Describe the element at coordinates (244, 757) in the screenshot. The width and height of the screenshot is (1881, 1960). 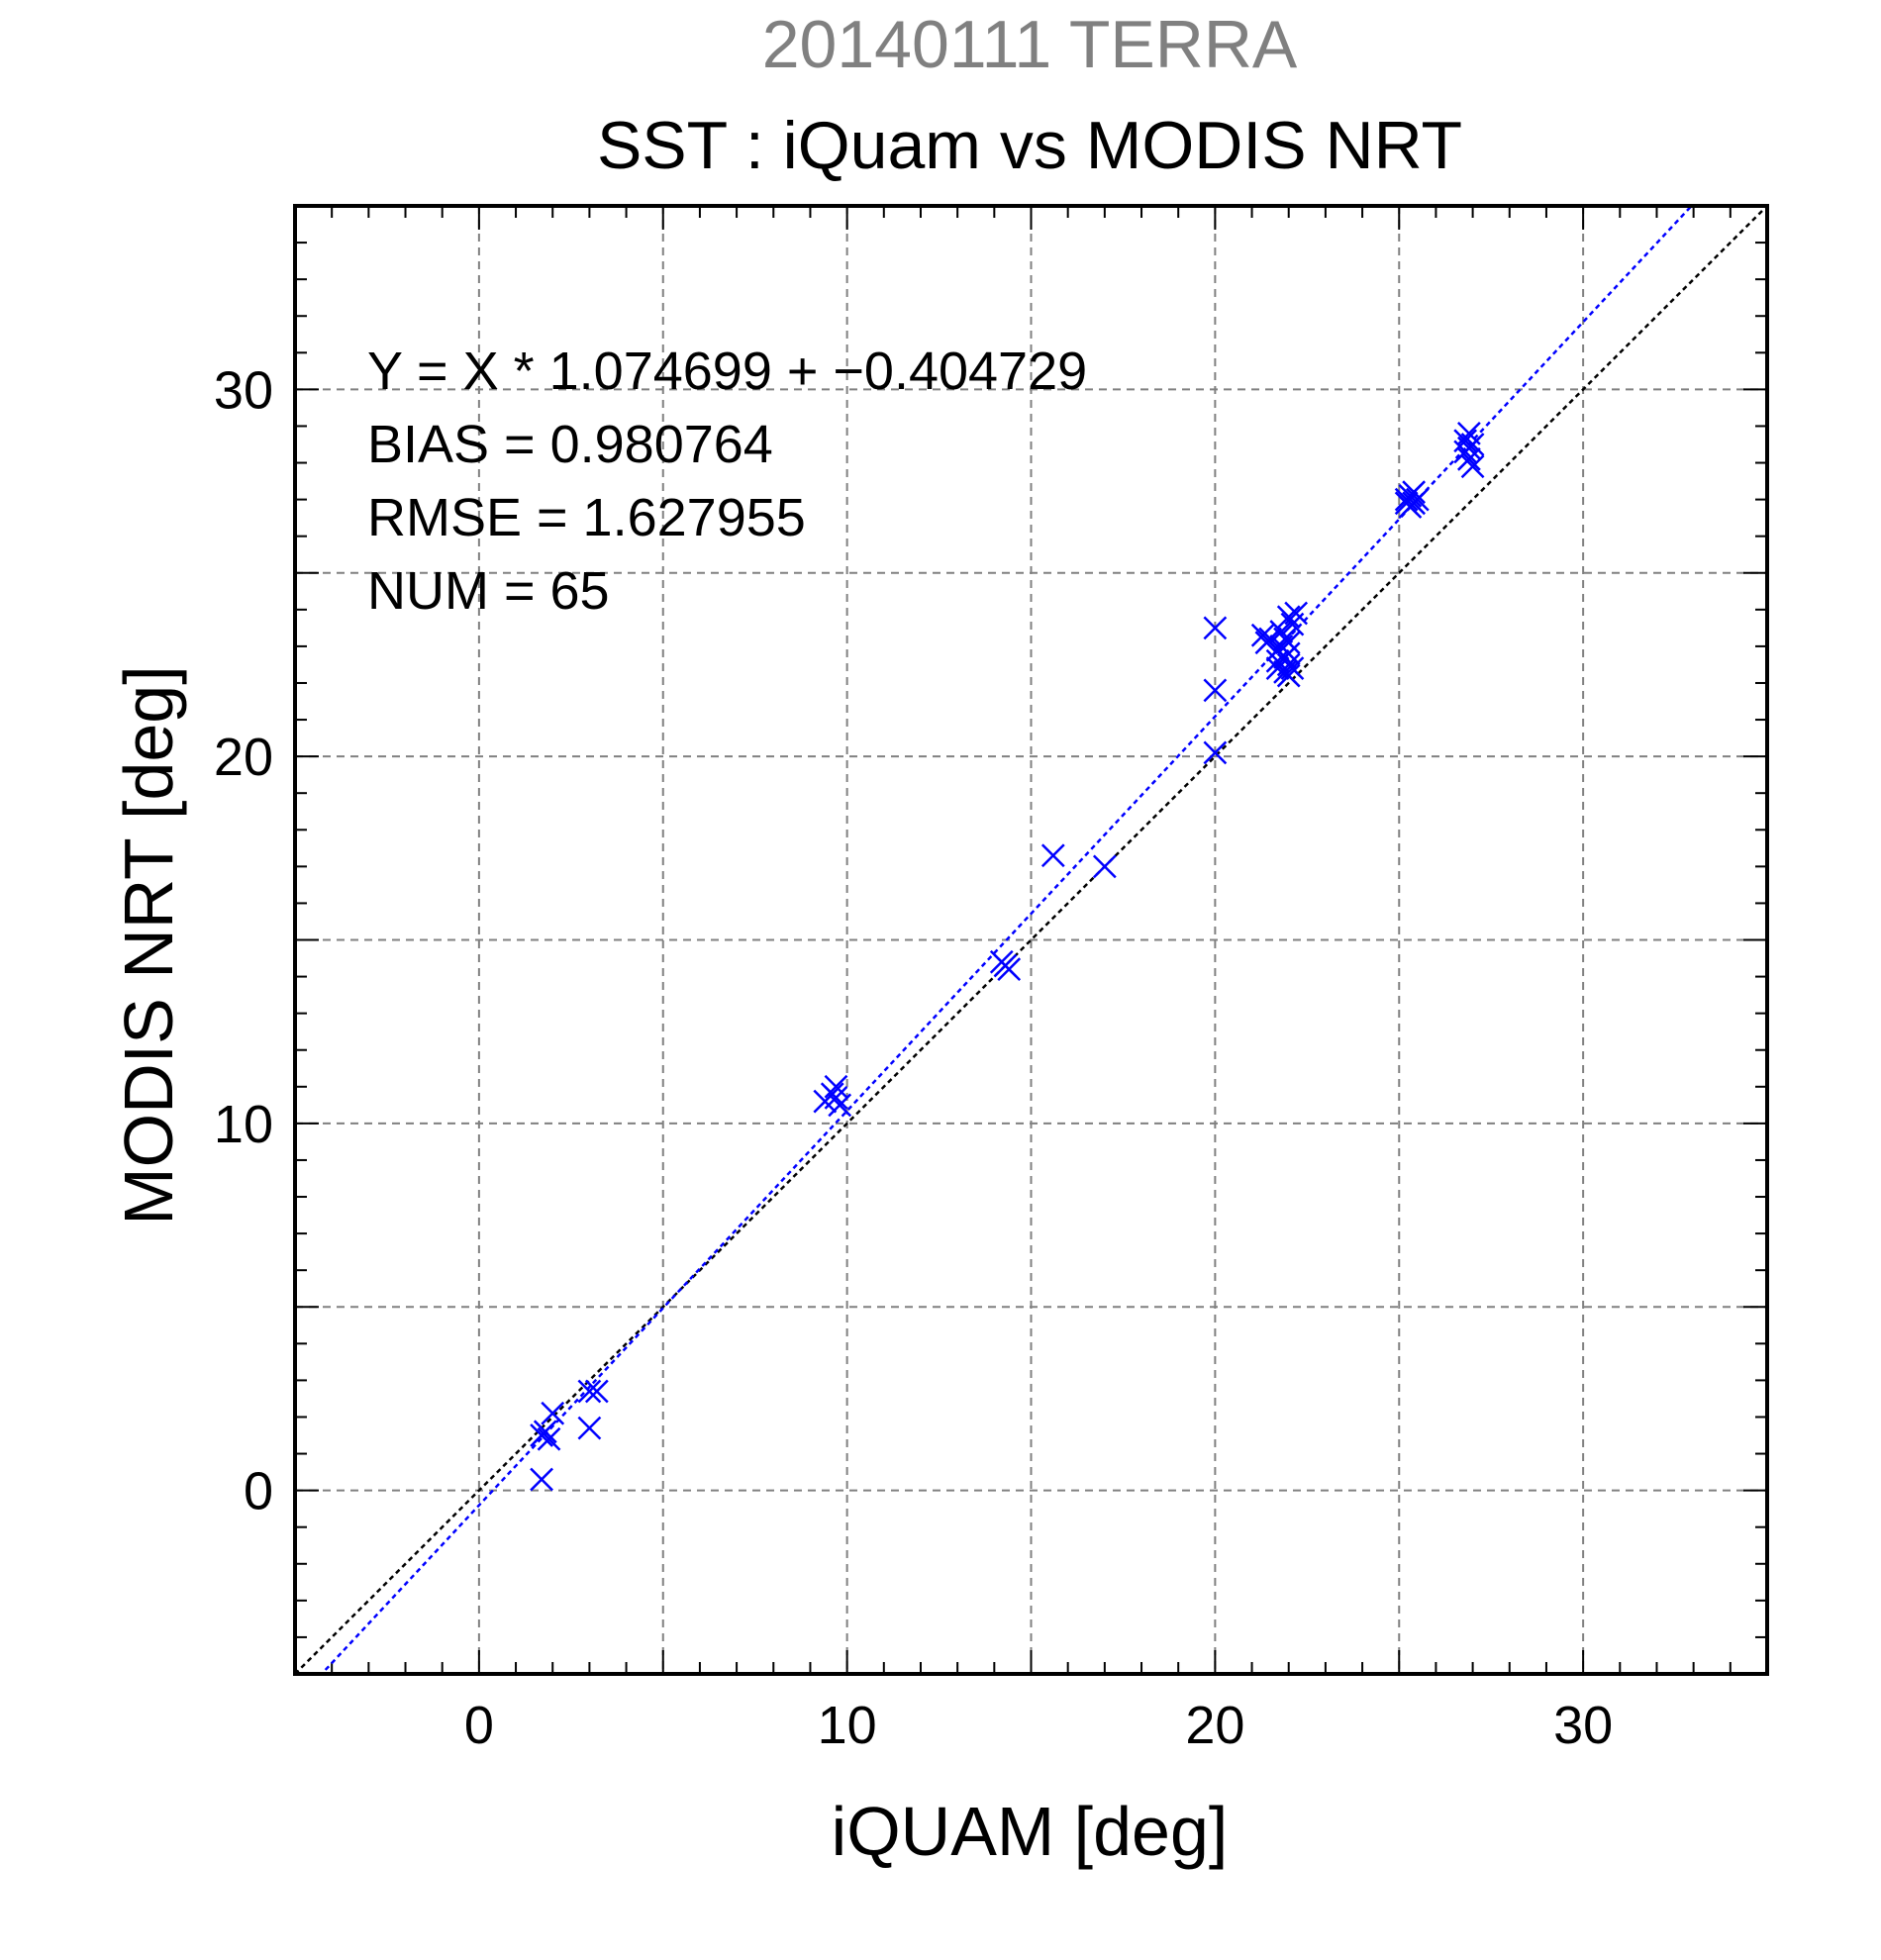
I see `y-tick-label: 20` at that location.